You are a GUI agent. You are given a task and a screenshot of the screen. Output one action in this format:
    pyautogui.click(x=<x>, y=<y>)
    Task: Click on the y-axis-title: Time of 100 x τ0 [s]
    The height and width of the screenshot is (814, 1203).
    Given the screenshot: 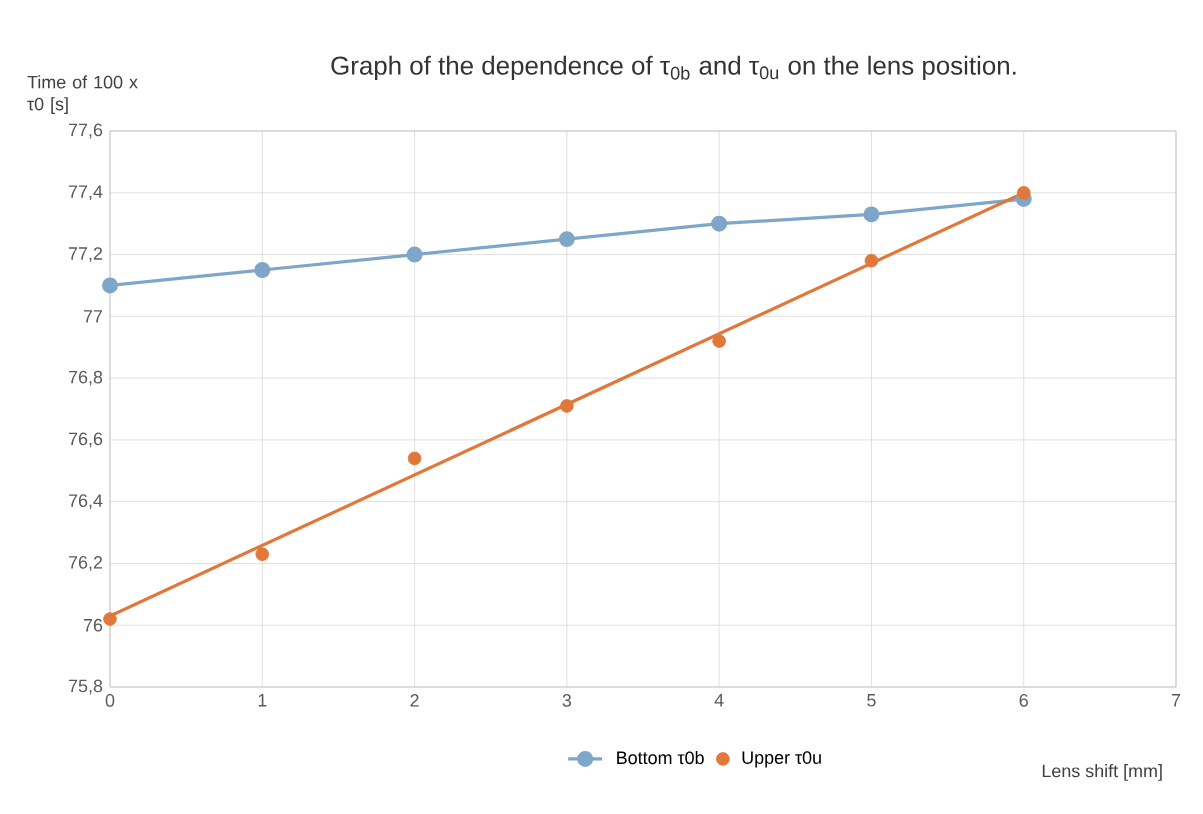 What is the action you would take?
    pyautogui.click(x=82, y=94)
    